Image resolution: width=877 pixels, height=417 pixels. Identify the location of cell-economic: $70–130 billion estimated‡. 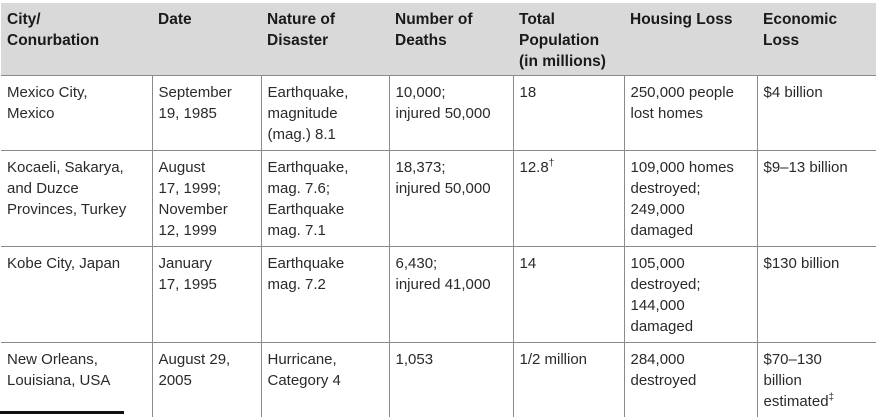
(816, 380).